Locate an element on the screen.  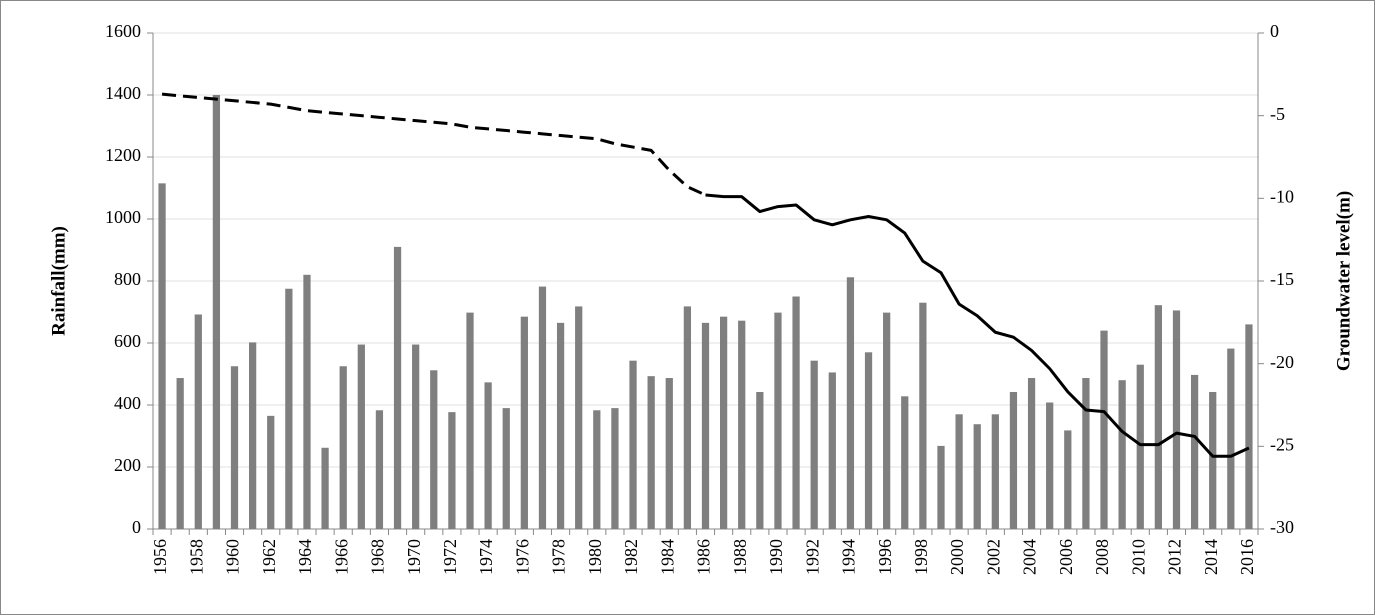
x-tick-label: 2008 is located at coordinates (1102, 557).